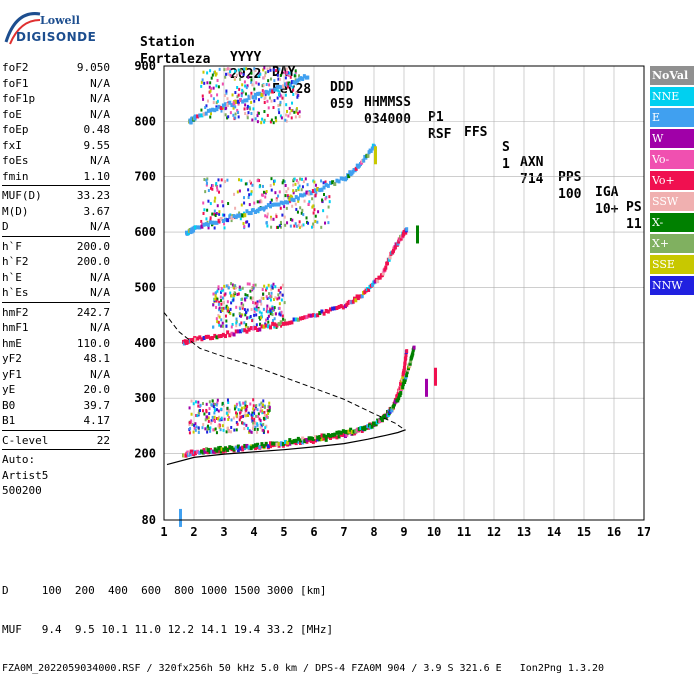 The width and height of the screenshot is (700, 688). What do you see at coordinates (672, 201) in the screenshot?
I see `legend-item-ssw: SSW` at bounding box center [672, 201].